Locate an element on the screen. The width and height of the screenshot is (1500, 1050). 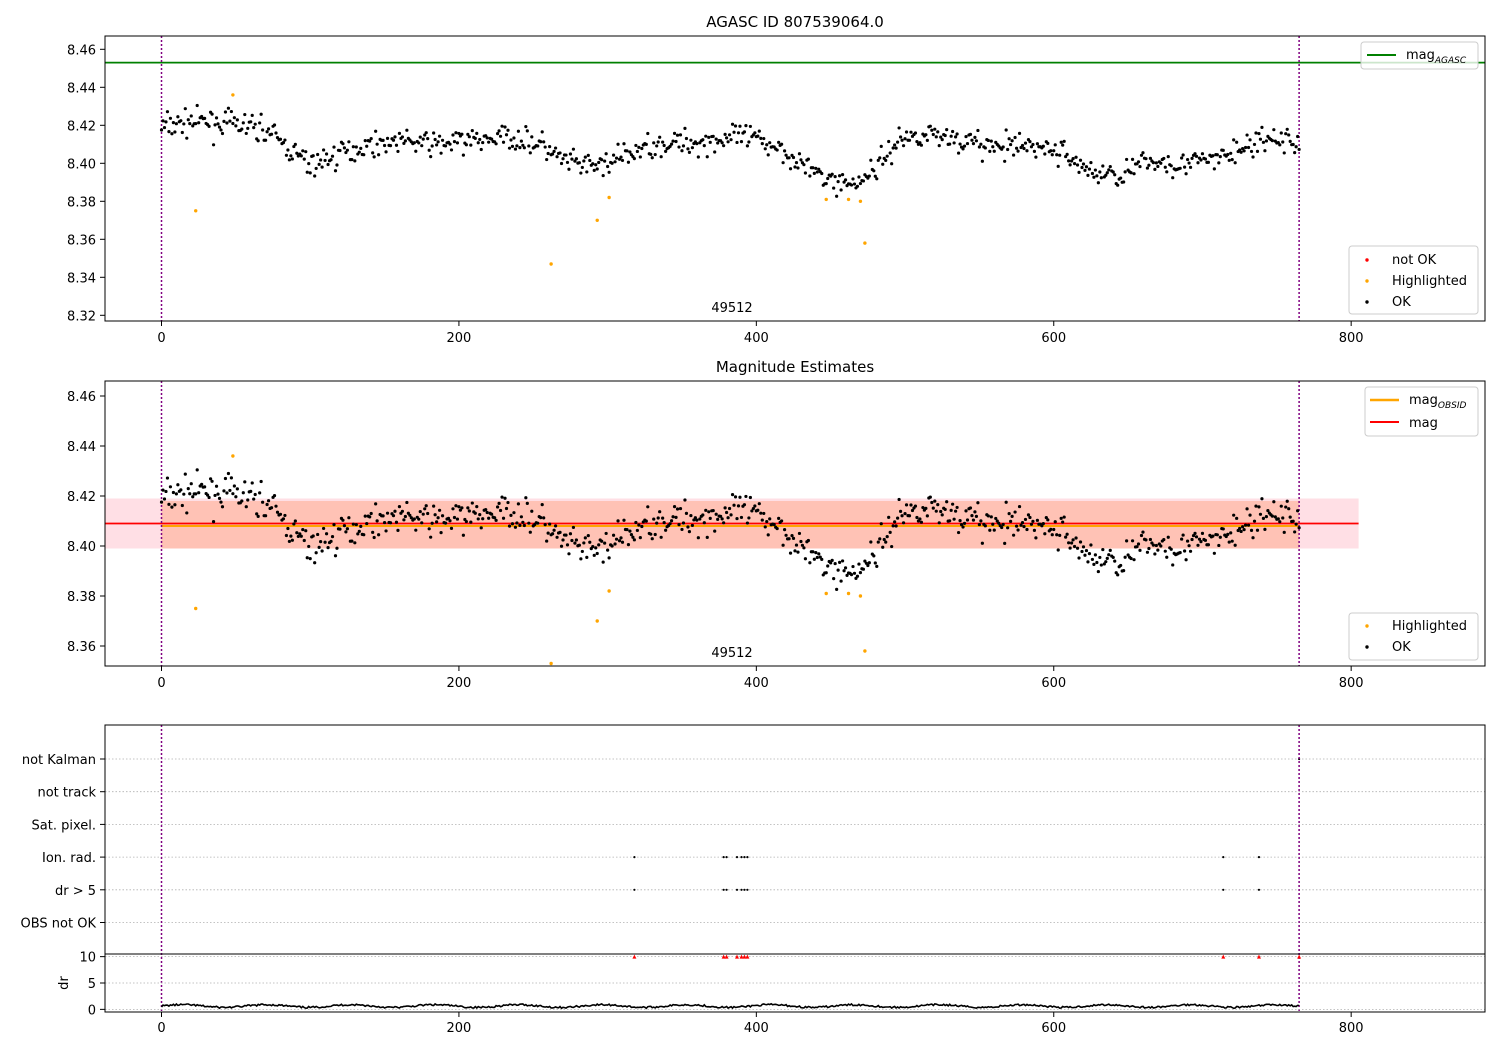
svg-text: magOBSID is located at coordinates (1438, 402).